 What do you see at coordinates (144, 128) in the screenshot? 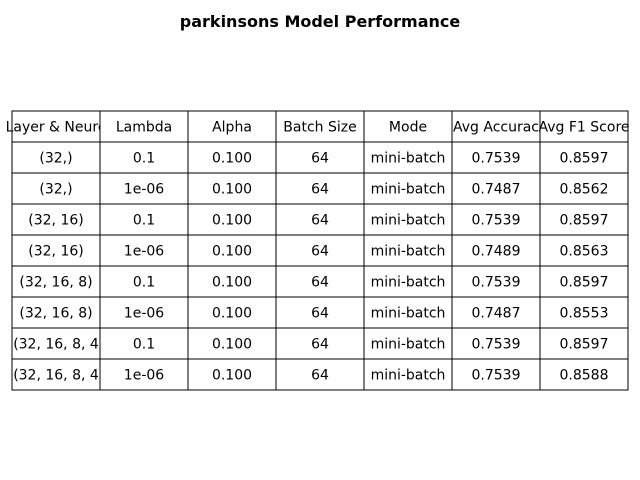
I see `cell-text: Lambda` at bounding box center [144, 128].